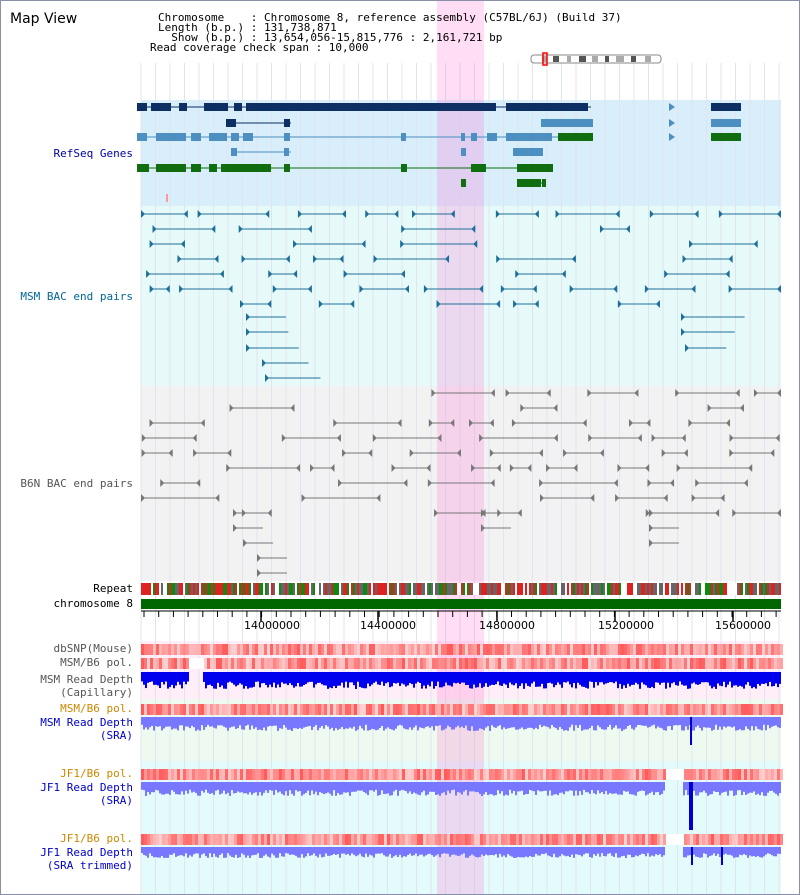  I want to click on track-label-b6n-bac: B6N BAC end pairs, so click(76, 483).